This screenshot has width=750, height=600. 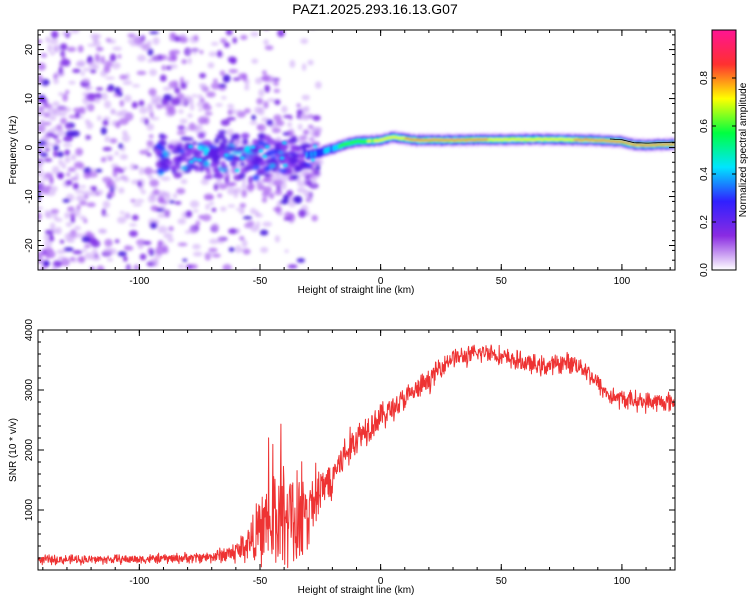 I want to click on spectrogram-ridge-layer, so click(x=624, y=142).